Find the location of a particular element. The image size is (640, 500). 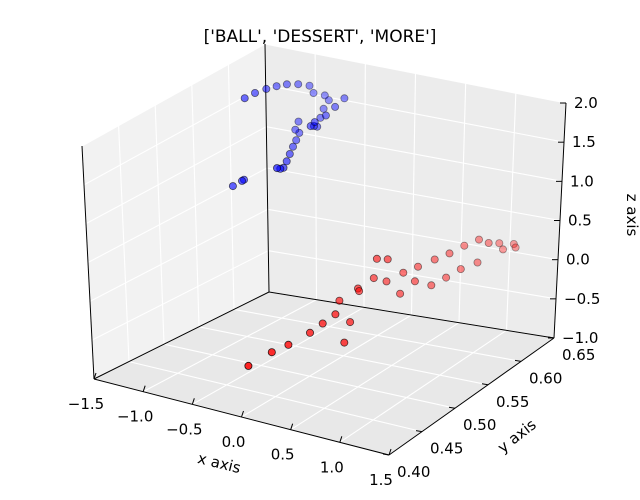

y-tick-label: 0.55 is located at coordinates (512, 402).